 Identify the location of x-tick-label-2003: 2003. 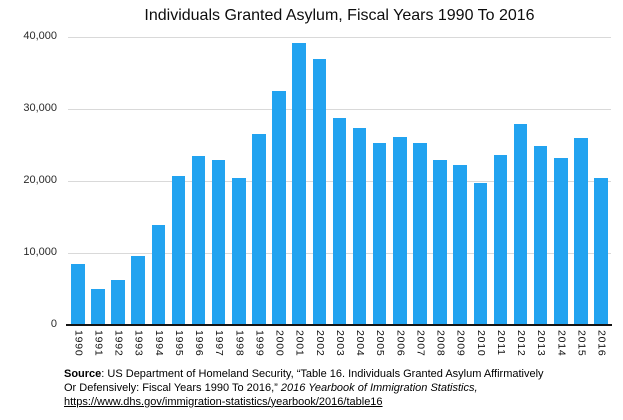
(339, 343).